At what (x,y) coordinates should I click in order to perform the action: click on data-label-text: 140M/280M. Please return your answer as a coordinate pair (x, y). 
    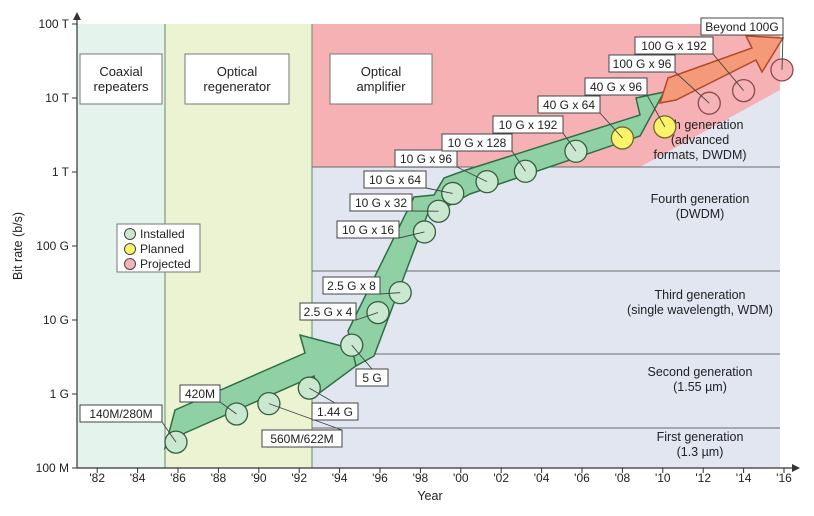
    Looking at the image, I should click on (120, 414).